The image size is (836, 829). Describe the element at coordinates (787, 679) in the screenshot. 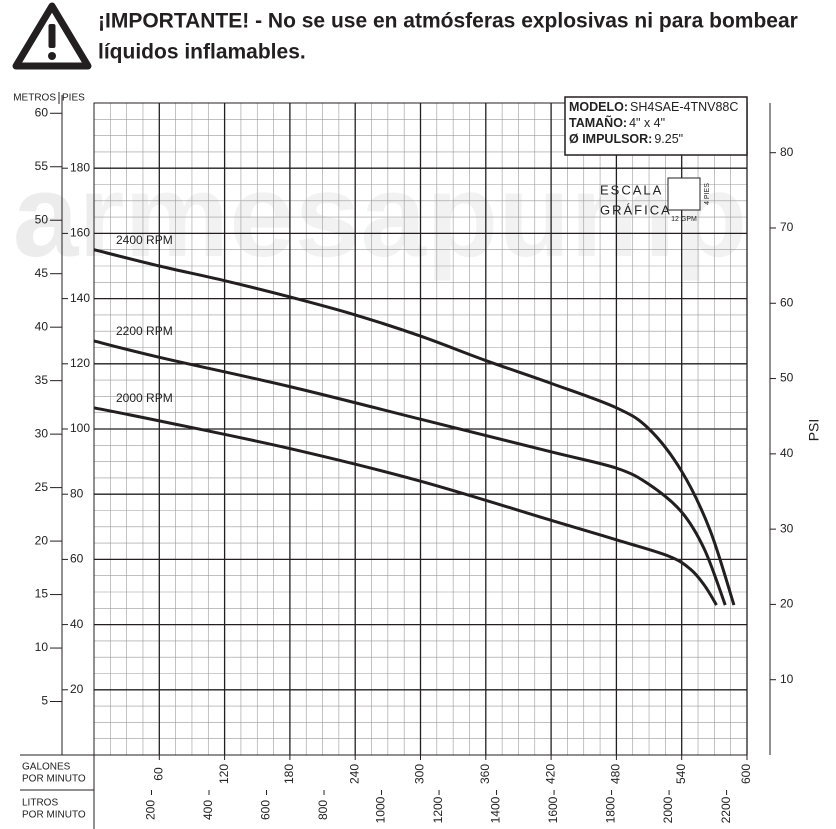

I see `psi-tick-label: 10` at that location.